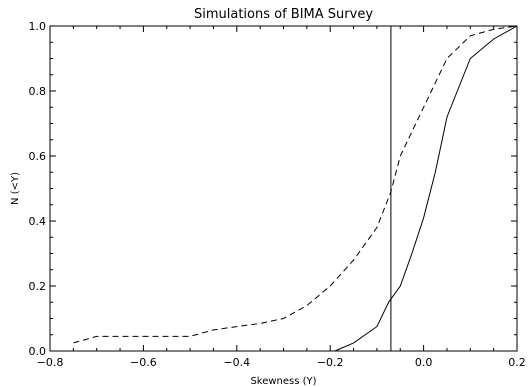 This screenshot has height=387, width=530. Describe the element at coordinates (15, 188) in the screenshot. I see `y-axis-title: N (<Y)` at that location.